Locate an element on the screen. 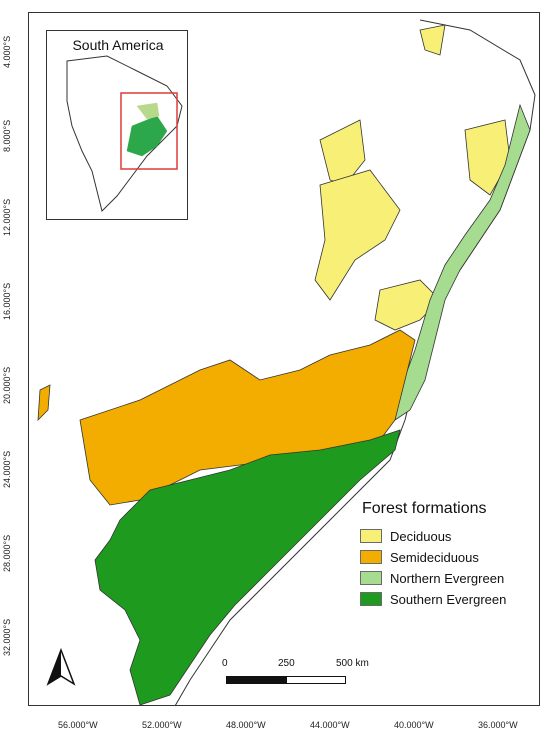 This screenshot has height=742, width=550. semideciduous-region is located at coordinates (44, 403).